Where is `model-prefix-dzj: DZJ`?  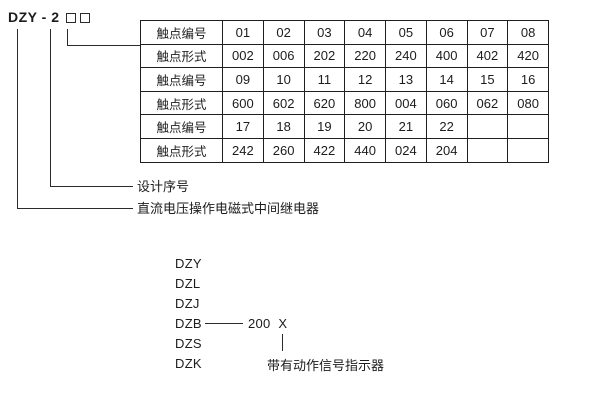
model-prefix-dzj: DZJ is located at coordinates (187, 303).